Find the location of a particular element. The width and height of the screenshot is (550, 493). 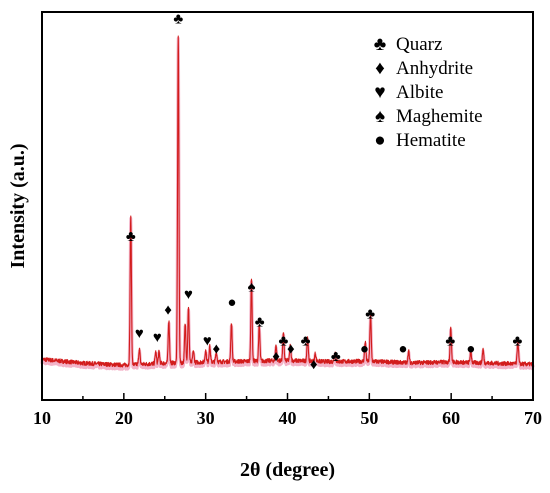

x-tick-label: 60 is located at coordinates (451, 418).